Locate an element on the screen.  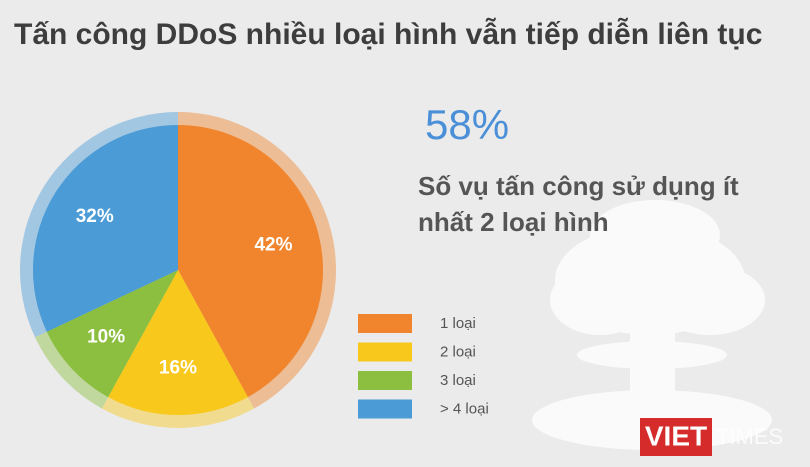
value-label: 16% is located at coordinates (178, 368).